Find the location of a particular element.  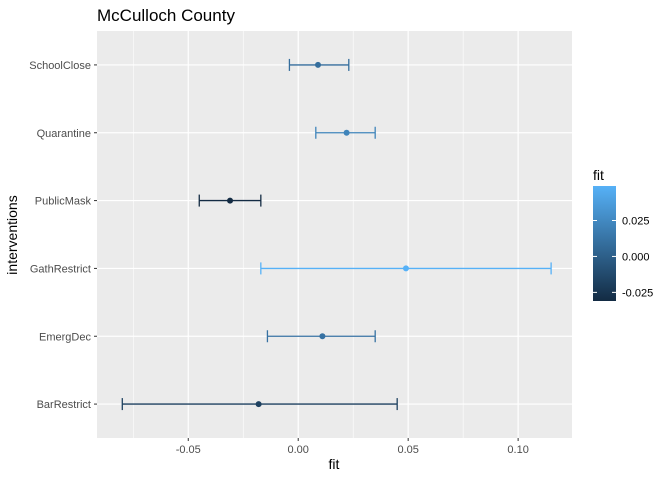

legend-ticks: 0.025 0.000 -0.025 is located at coordinates (623, 257).